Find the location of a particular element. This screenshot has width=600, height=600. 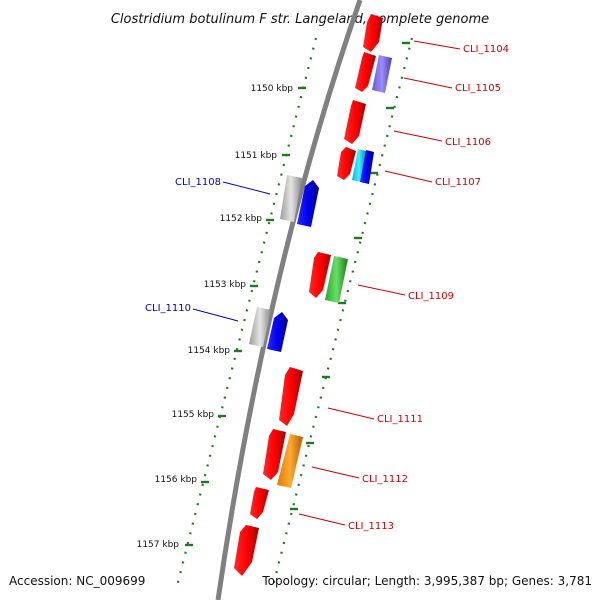

gene-label-cli-1108: CLI_1108 is located at coordinates (198, 182).